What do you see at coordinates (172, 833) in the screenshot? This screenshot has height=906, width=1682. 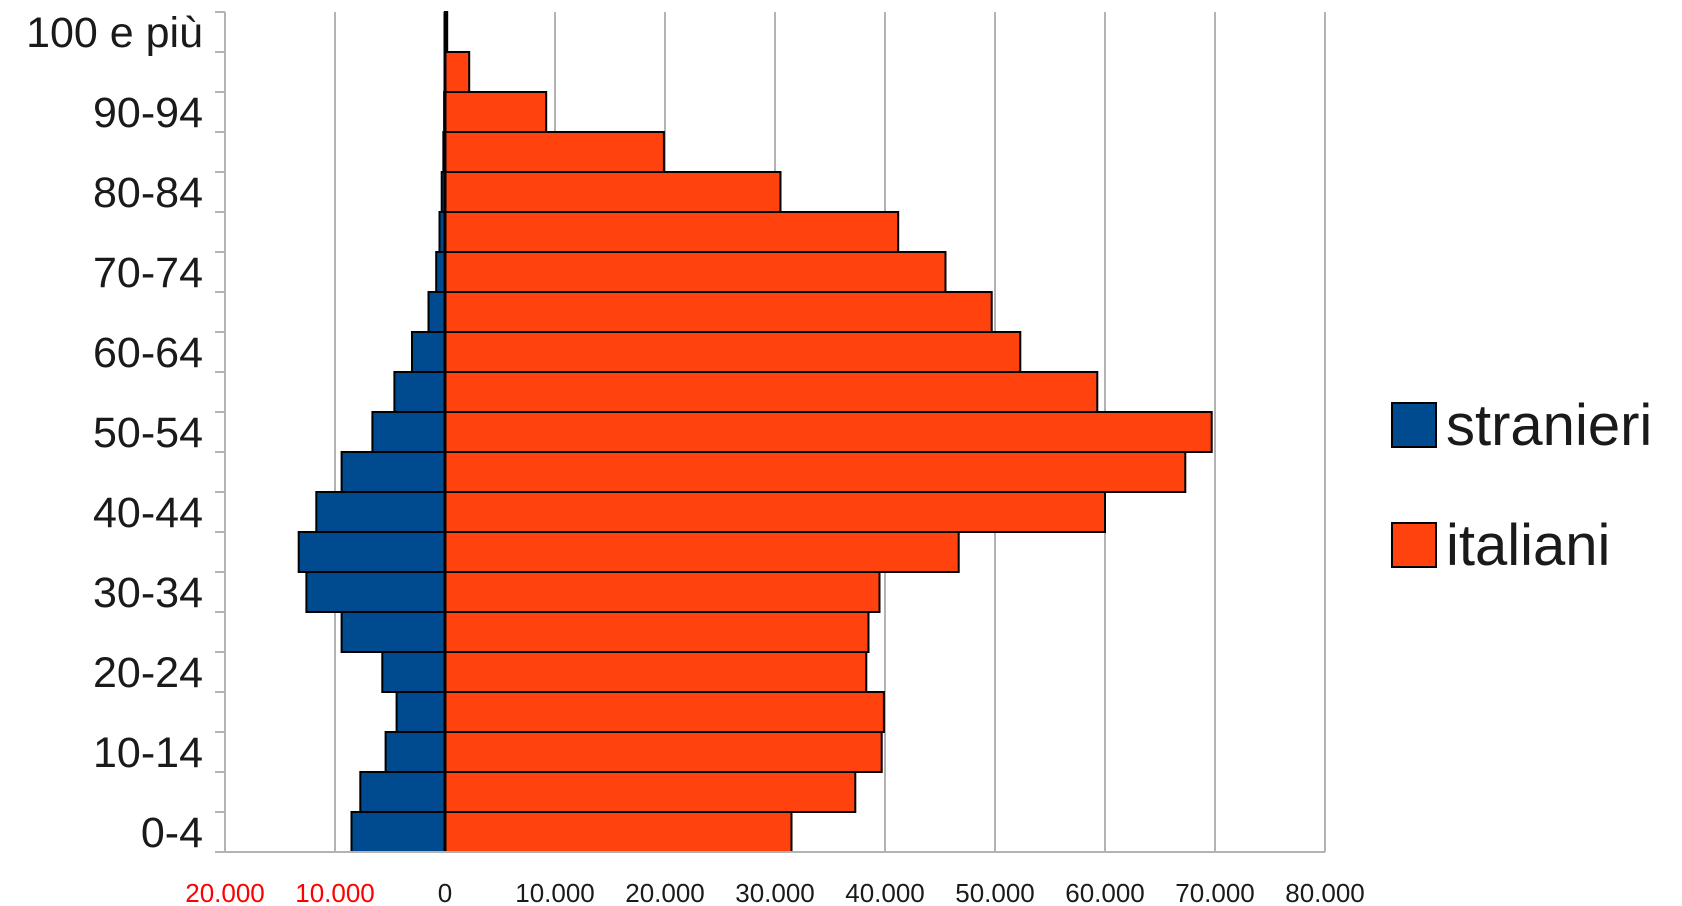 I see `y-tick-label: 0-4` at bounding box center [172, 833].